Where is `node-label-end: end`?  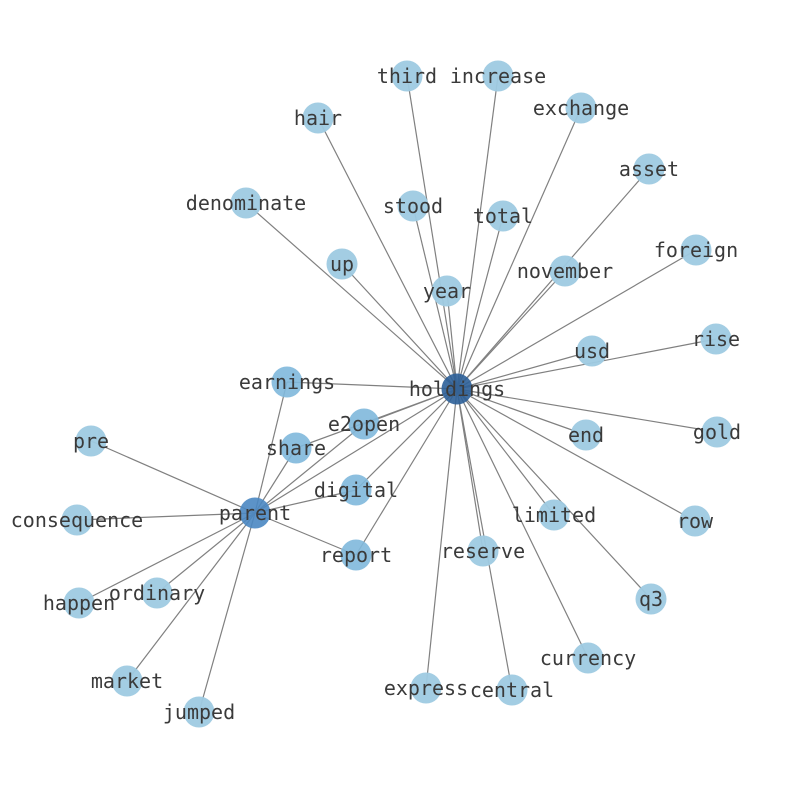
node-label-end: end is located at coordinates (586, 435).